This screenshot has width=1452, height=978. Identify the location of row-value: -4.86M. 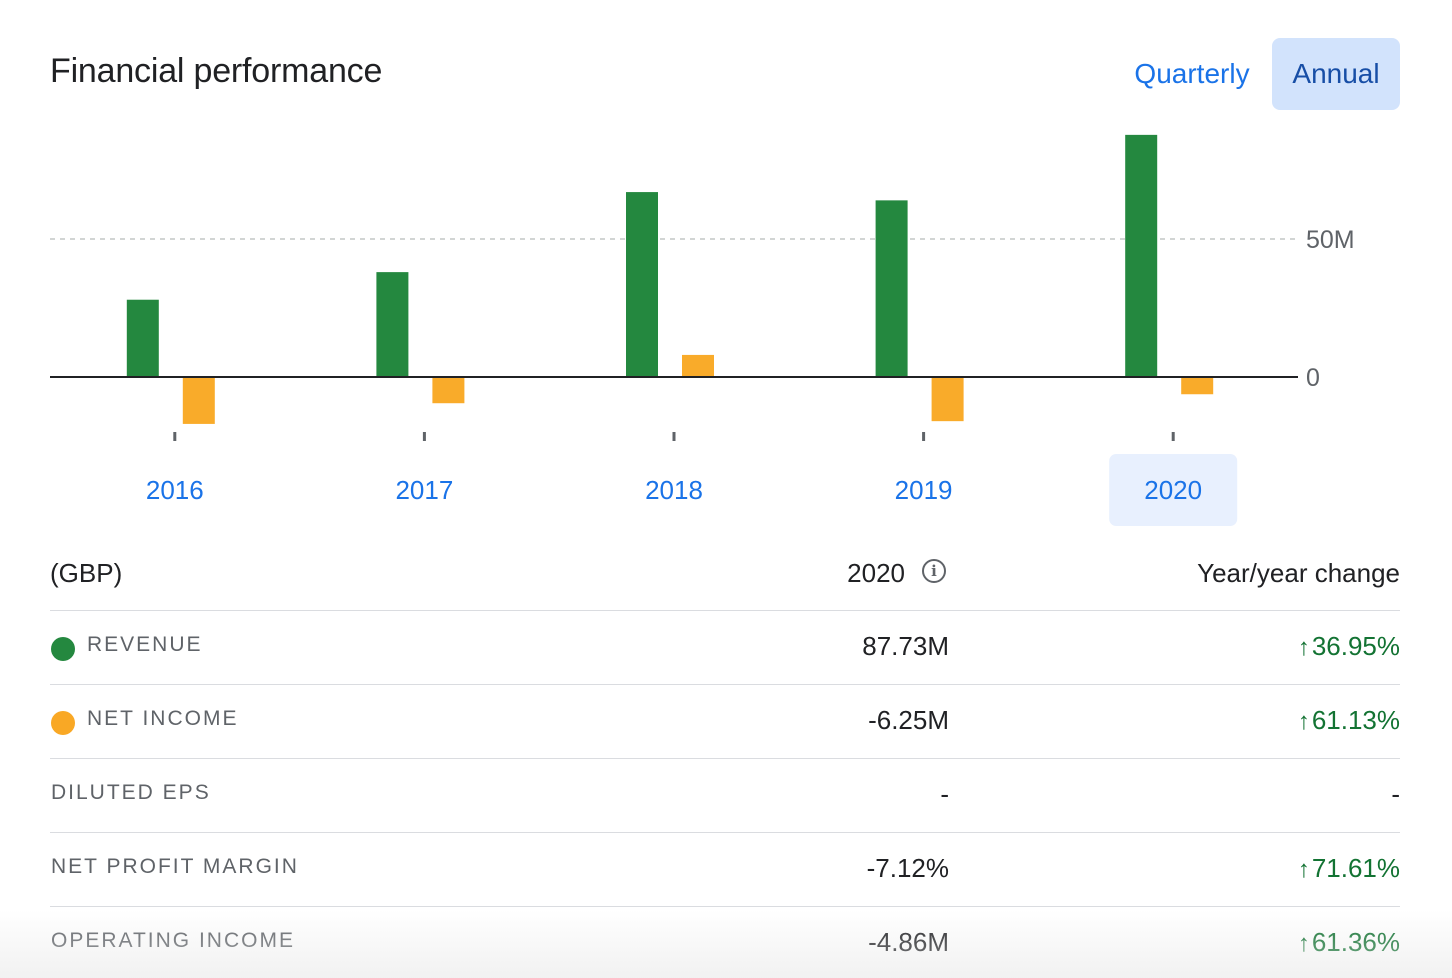
(908, 942).